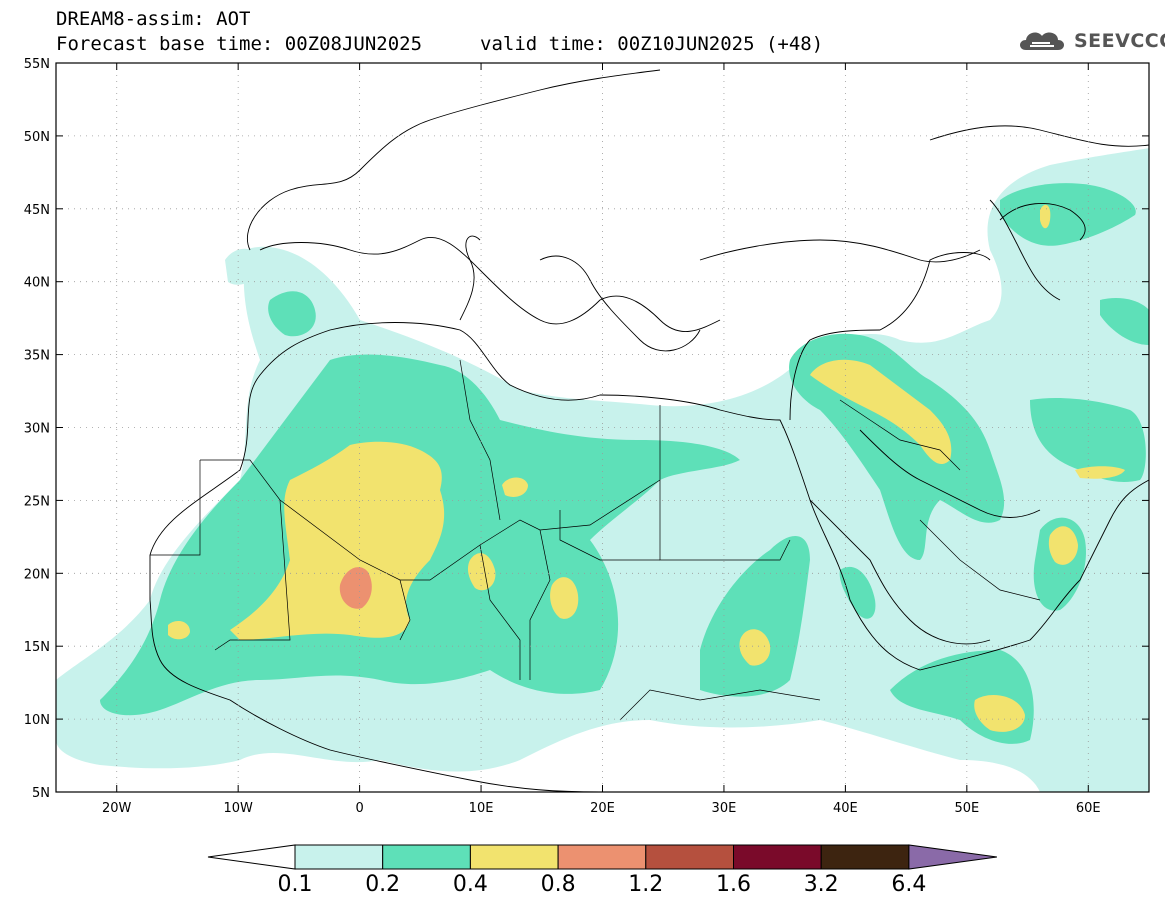 This screenshot has height=905, width=1165. Describe the element at coordinates (558, 884) in the screenshot. I see `colorbar-level-label: 0.8` at that location.